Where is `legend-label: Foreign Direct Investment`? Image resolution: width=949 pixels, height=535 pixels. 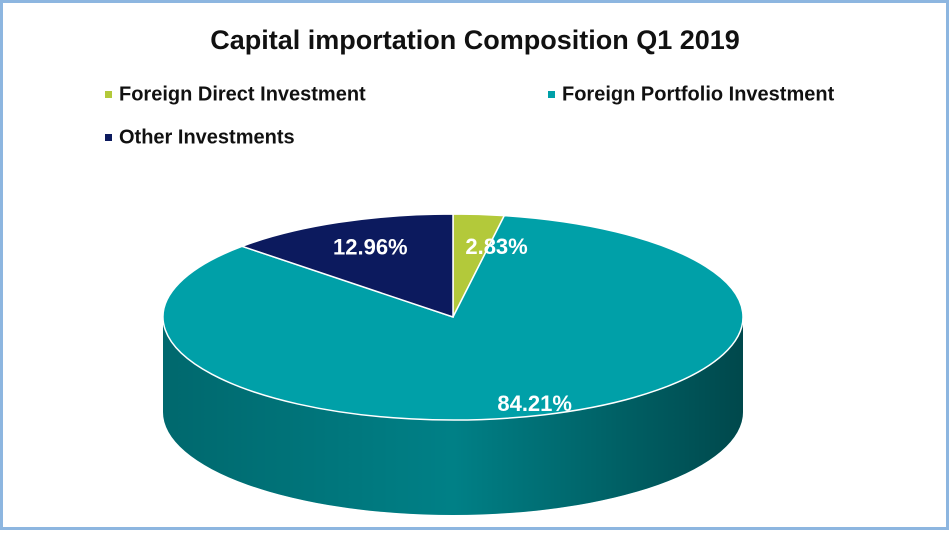 legend-label: Foreign Direct Investment is located at coordinates (242, 94).